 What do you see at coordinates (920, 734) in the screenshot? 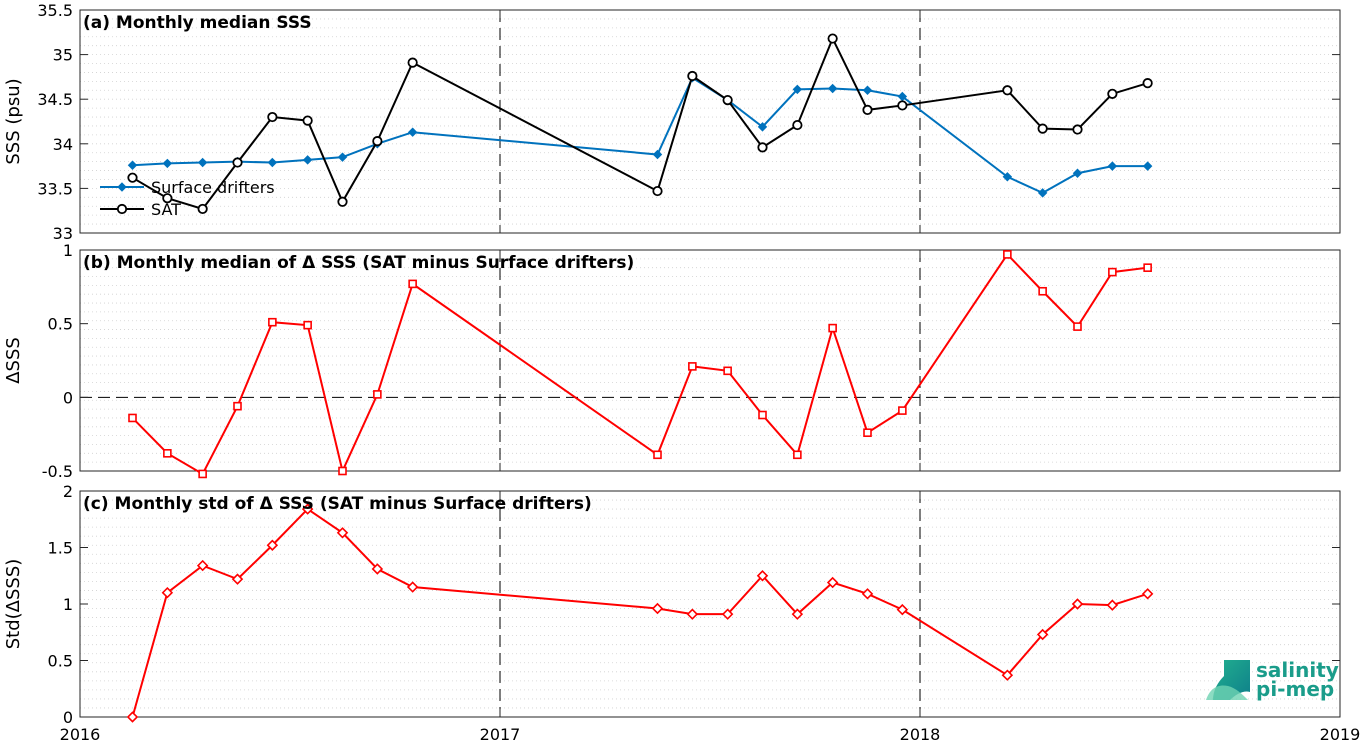
I see `x-tick-label: 2018` at bounding box center [920, 734].